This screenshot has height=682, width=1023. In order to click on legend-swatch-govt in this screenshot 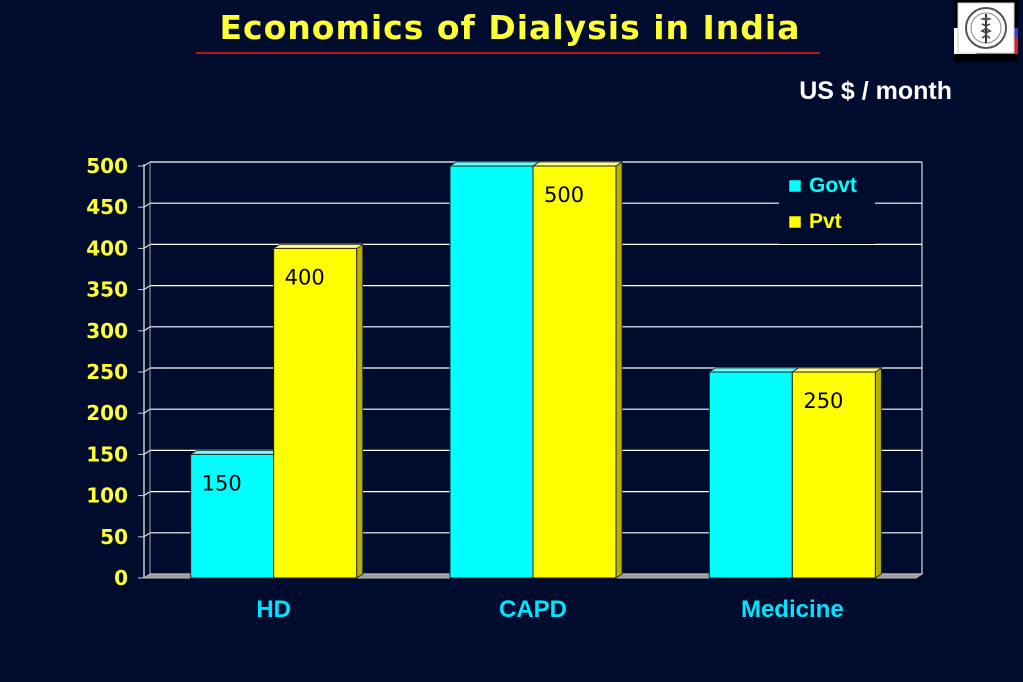, I will do `click(795, 186)`.